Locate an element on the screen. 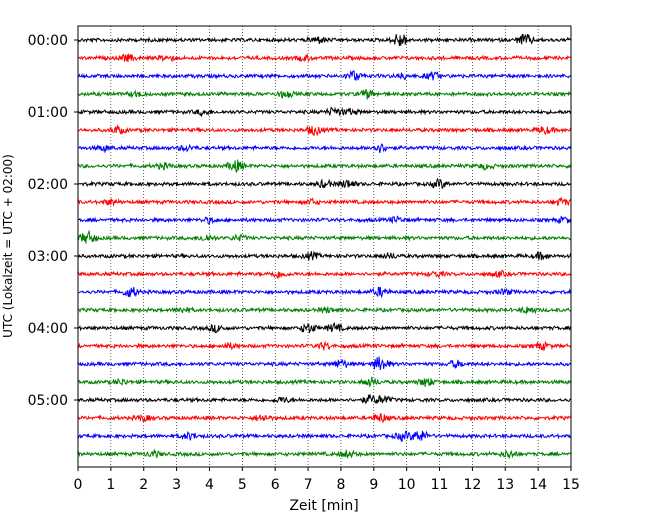  x-tick-label: 0 is located at coordinates (78, 485).